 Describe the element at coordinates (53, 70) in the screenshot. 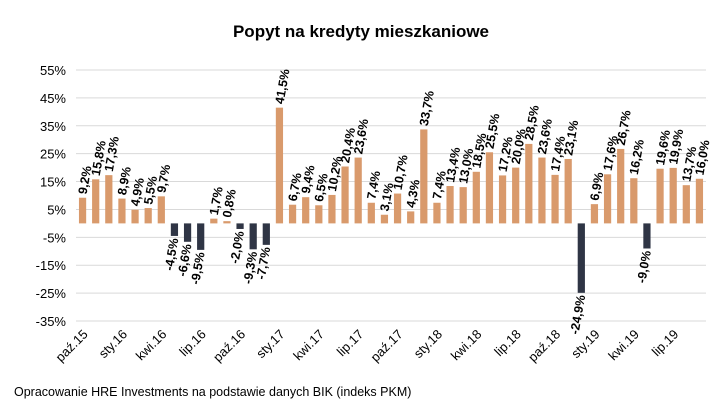

I see `y-tick-label: 55%` at that location.